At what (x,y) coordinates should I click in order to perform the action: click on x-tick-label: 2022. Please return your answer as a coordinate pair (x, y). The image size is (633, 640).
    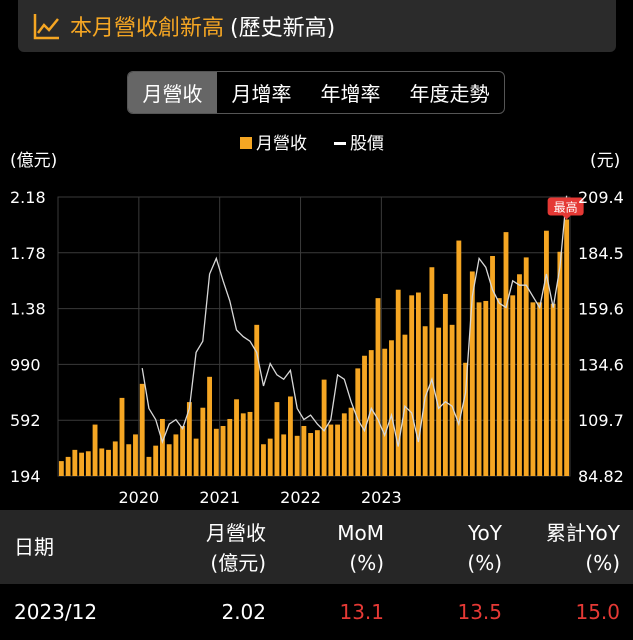
    Looking at the image, I should click on (300, 497).